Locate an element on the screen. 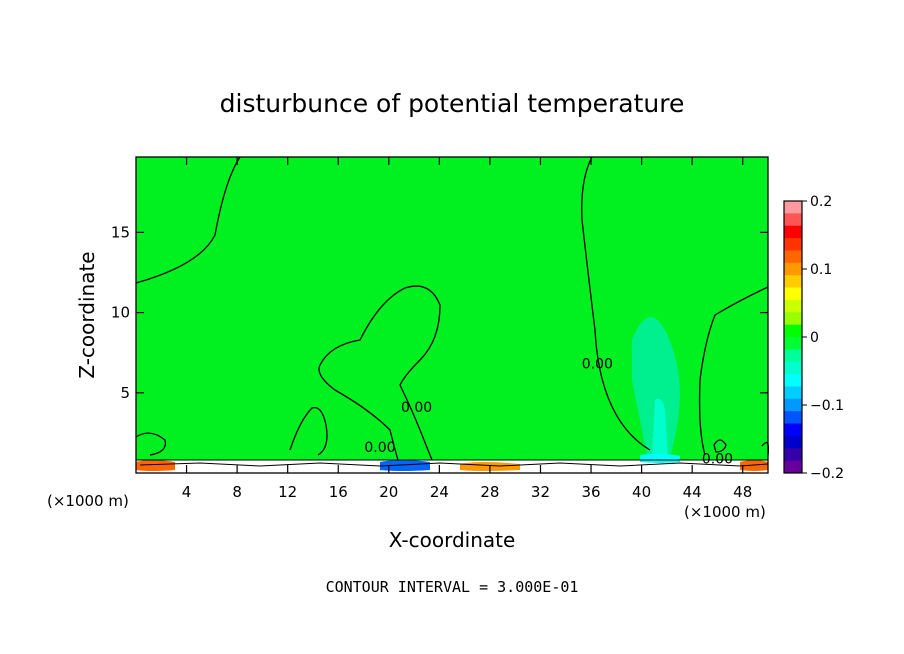 This screenshot has height=654, width=904. y-axis-label: Z-coordinate is located at coordinates (87, 314).